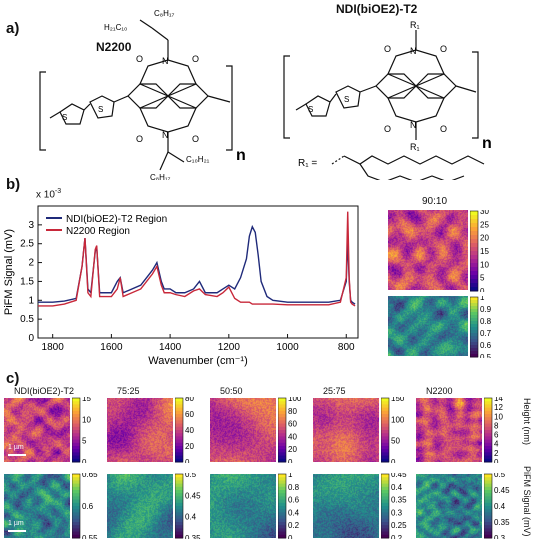 The width and height of the screenshot is (539, 544). I want to click on x-tick-label-0: 1800, so click(53, 347).